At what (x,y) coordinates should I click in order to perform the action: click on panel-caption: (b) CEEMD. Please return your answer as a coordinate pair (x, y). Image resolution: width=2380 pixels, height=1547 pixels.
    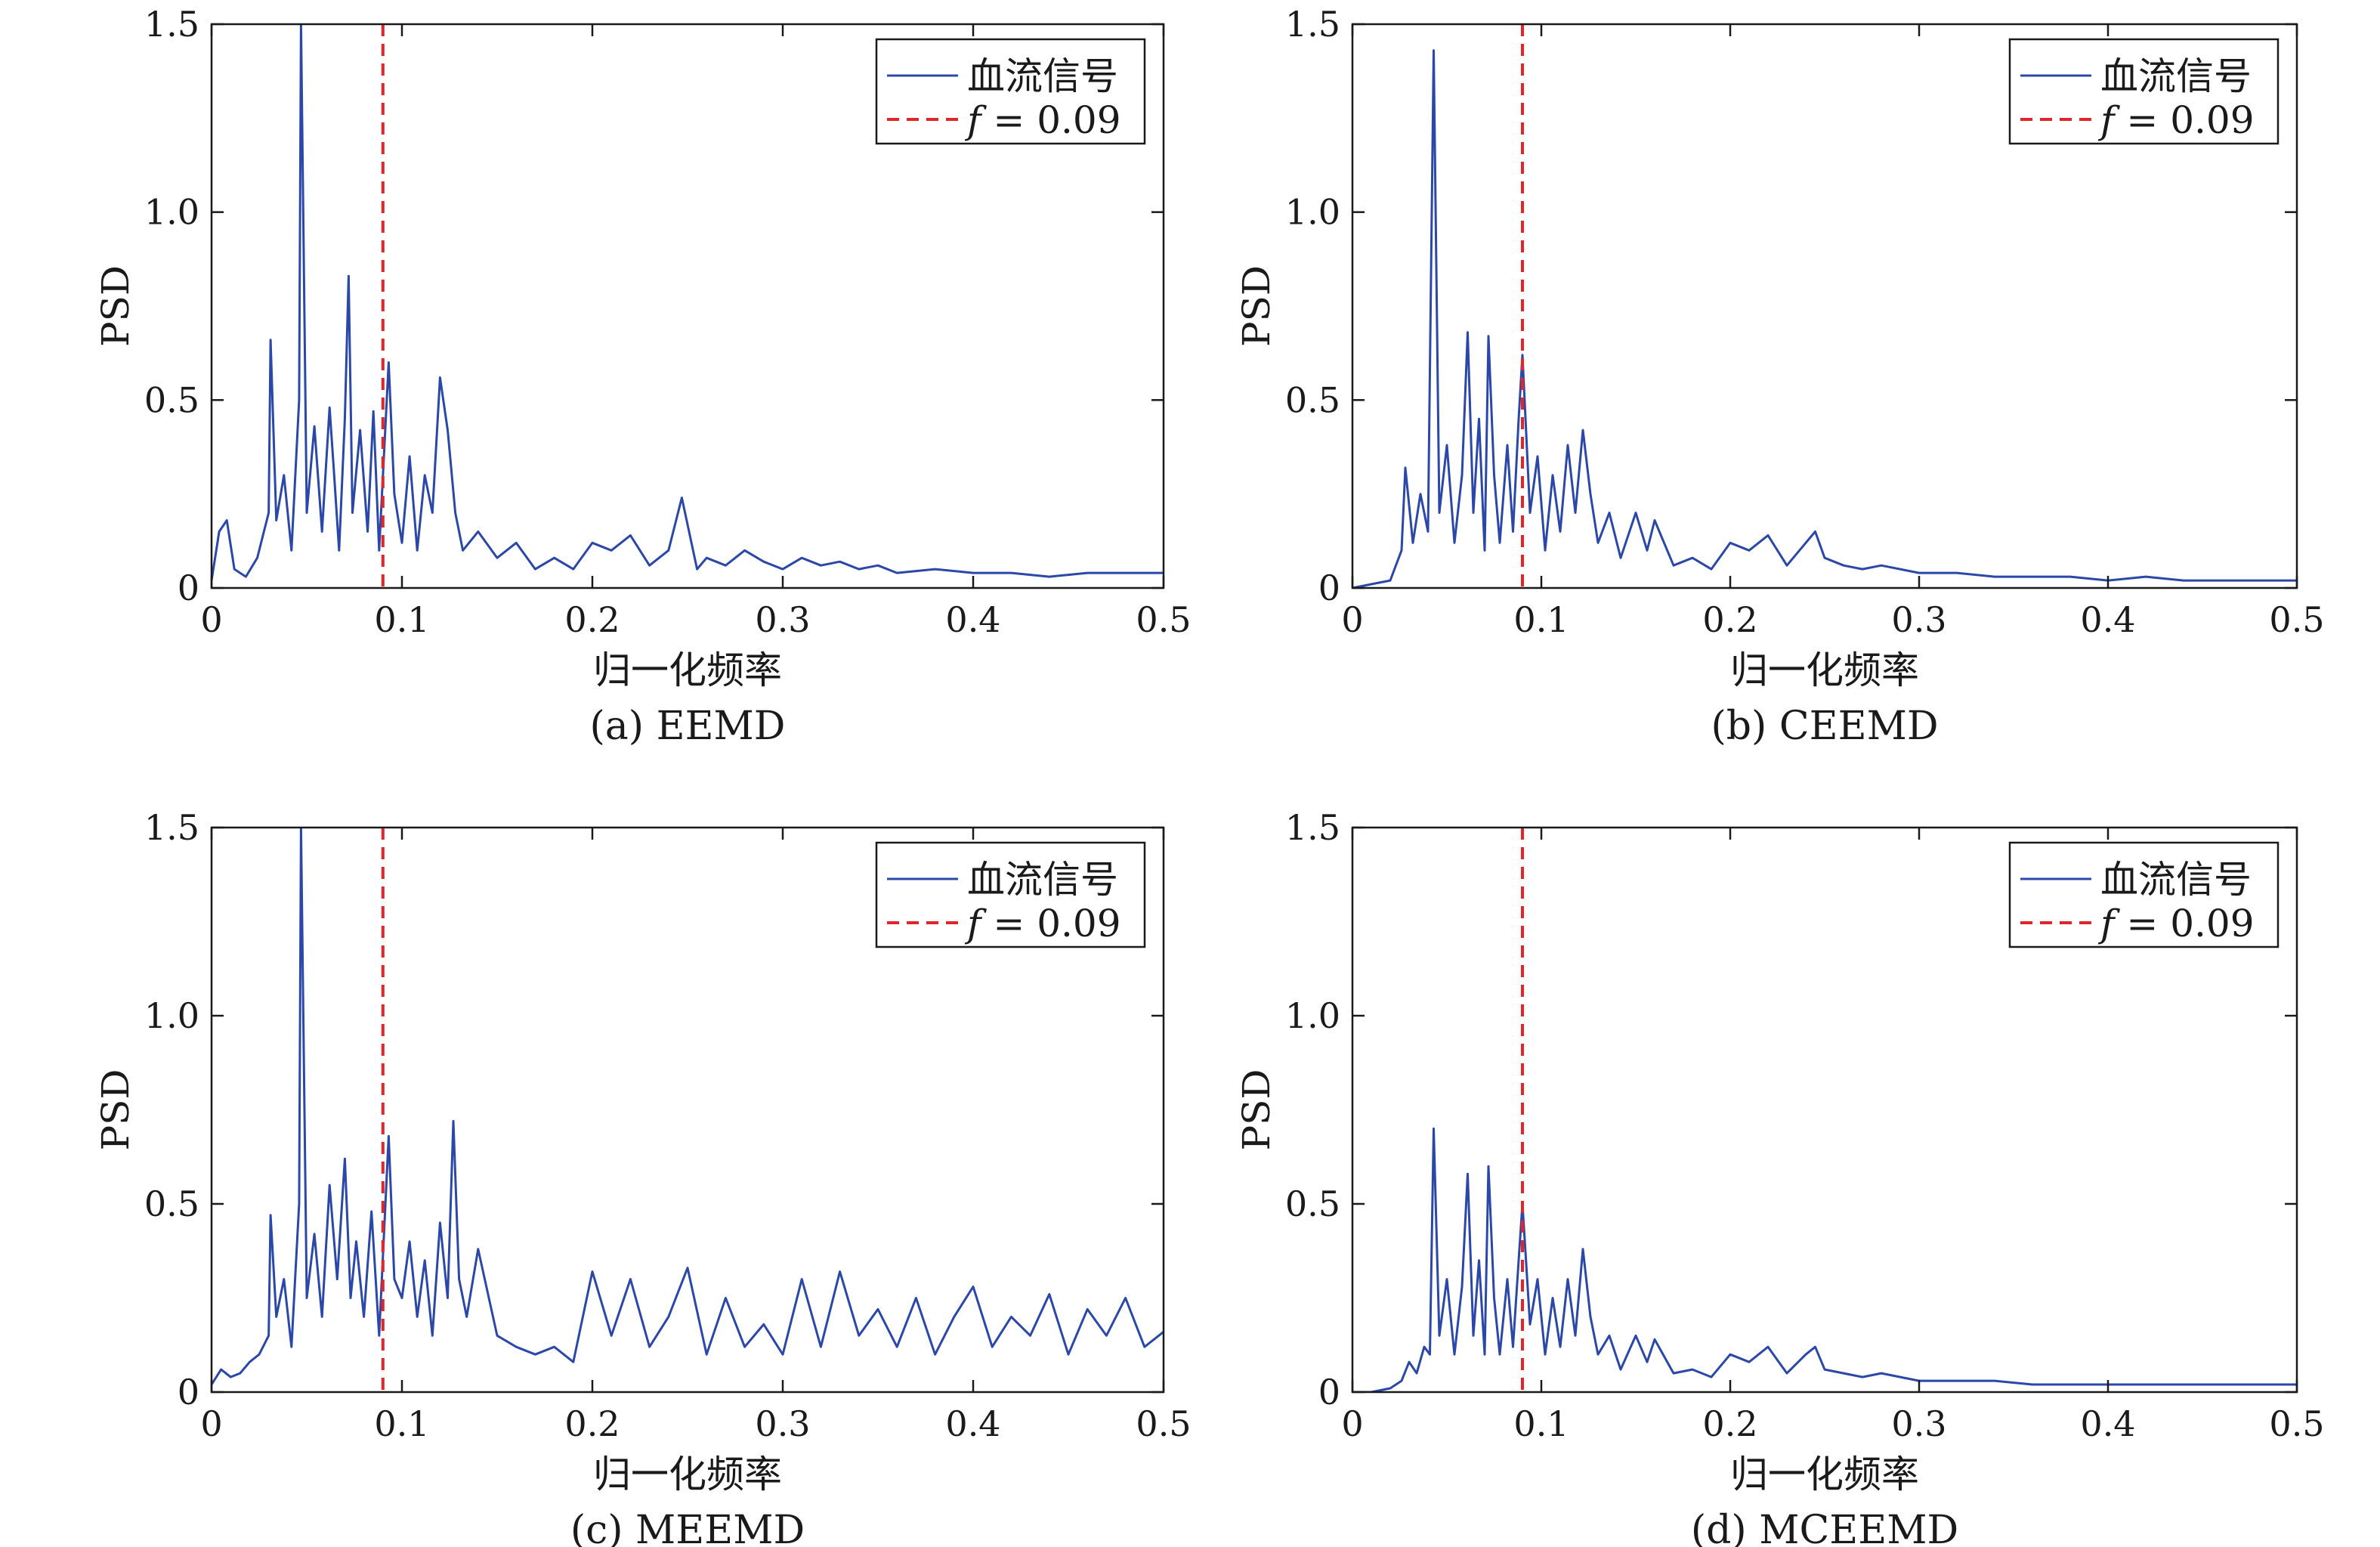
    Looking at the image, I should click on (1824, 726).